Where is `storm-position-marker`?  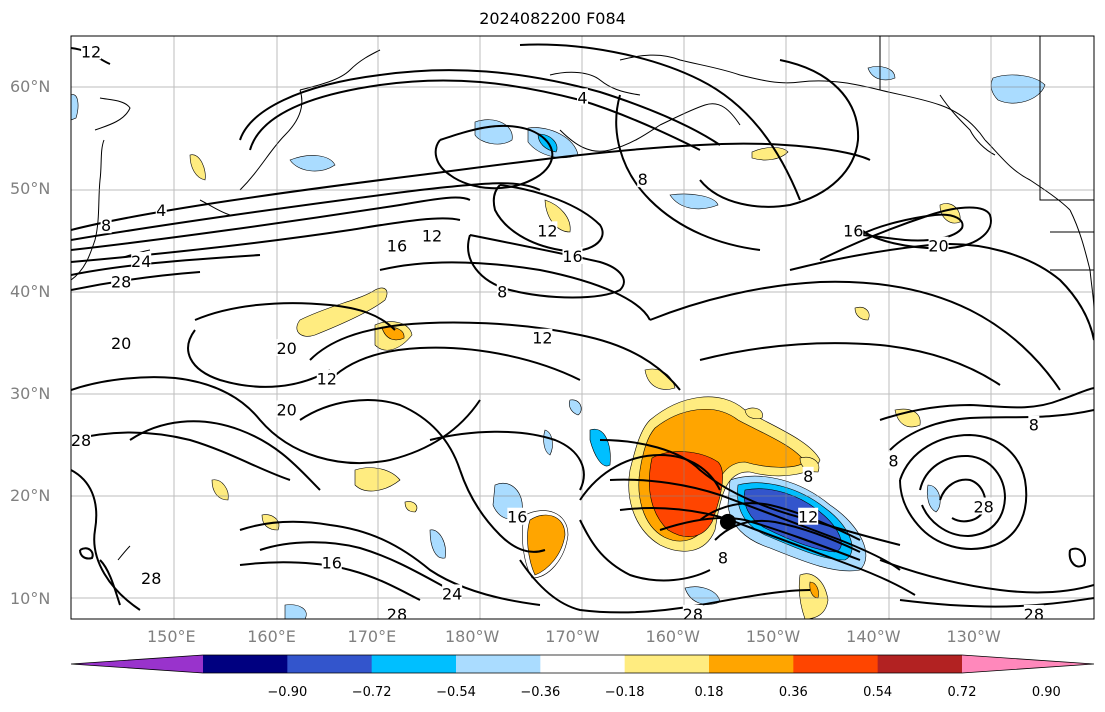 storm-position-marker is located at coordinates (727, 521).